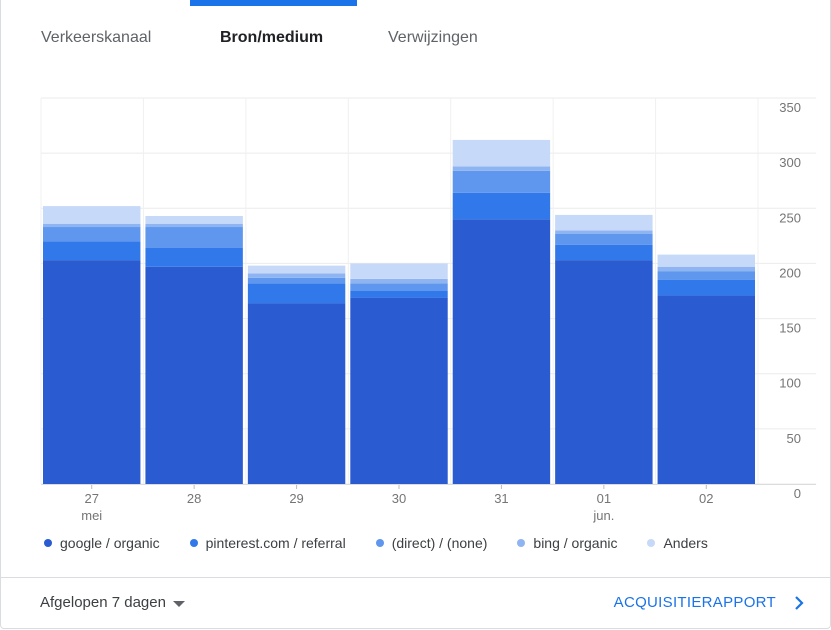  What do you see at coordinates (790, 328) in the screenshot?
I see `y-tick-label: 150` at bounding box center [790, 328].